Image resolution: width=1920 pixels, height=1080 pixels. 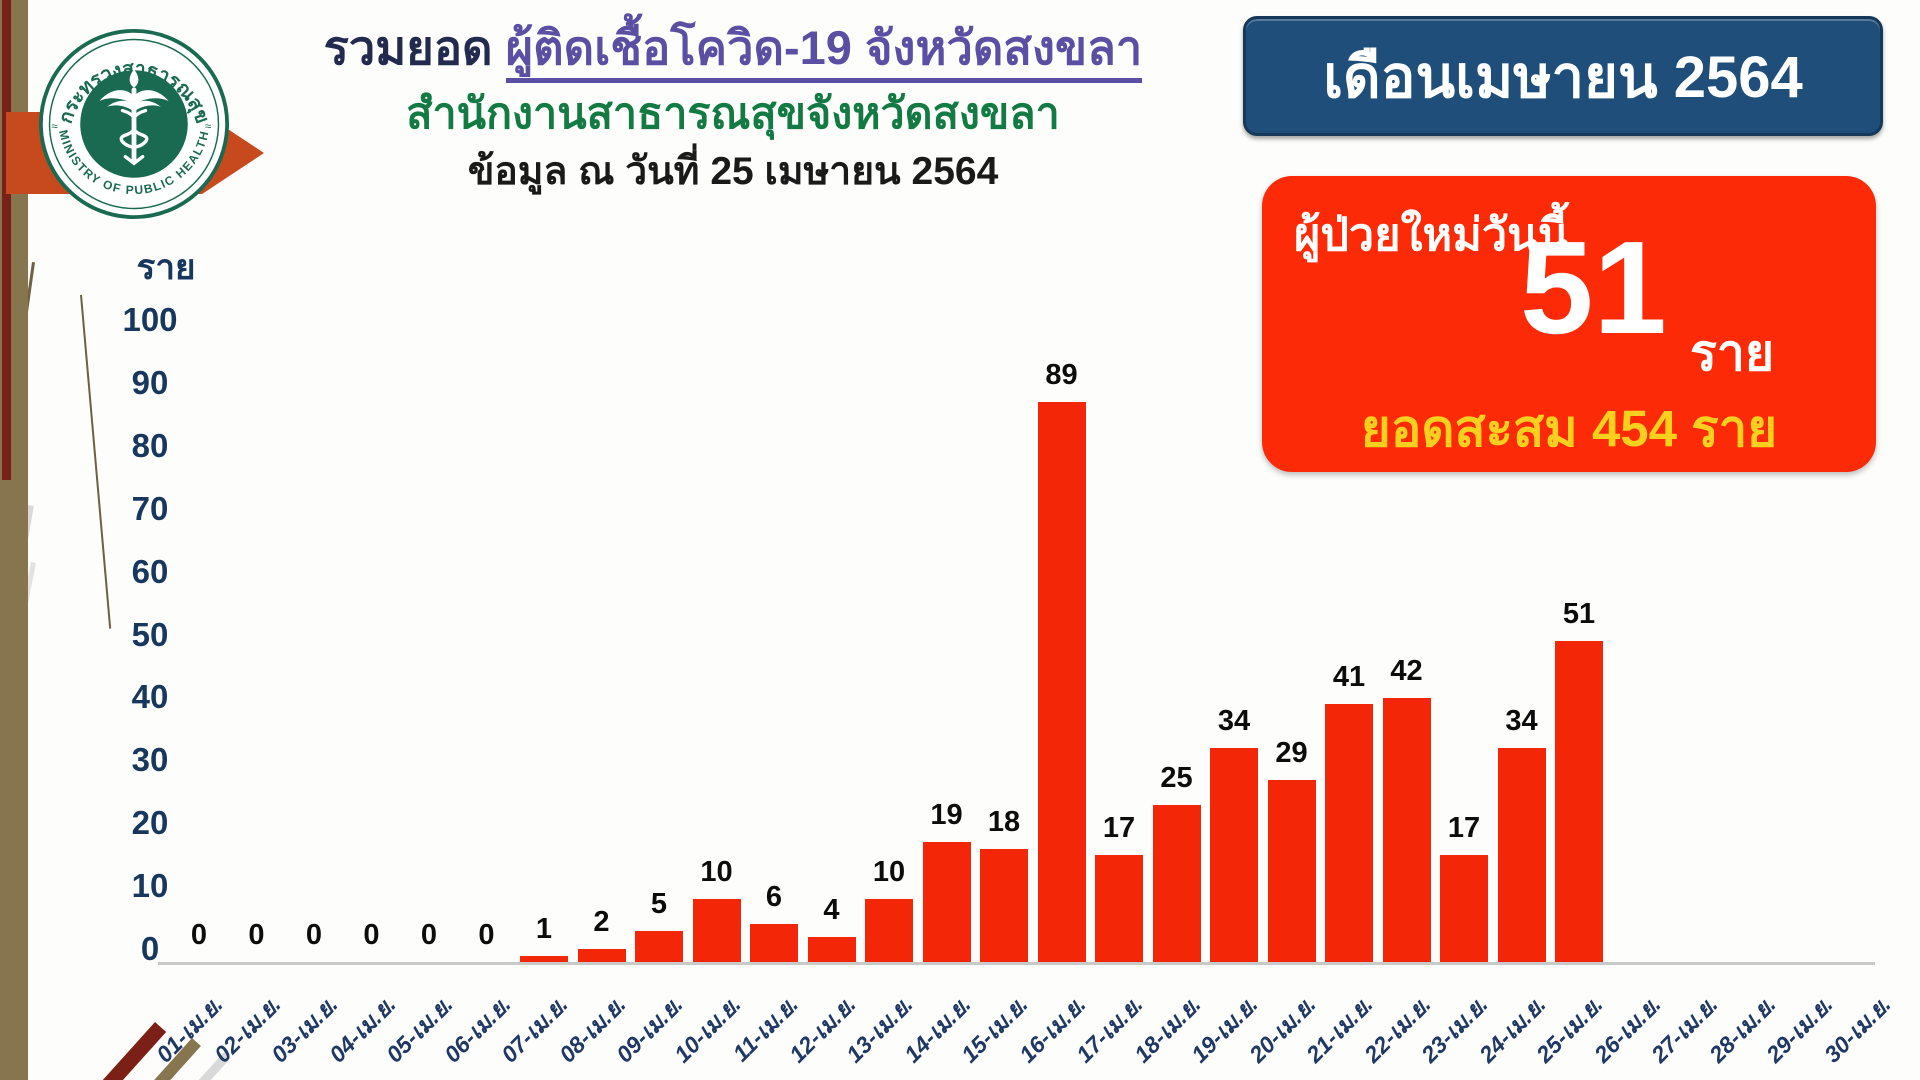 I want to click on new-cases-unit: ราย, so click(x=1732, y=353).